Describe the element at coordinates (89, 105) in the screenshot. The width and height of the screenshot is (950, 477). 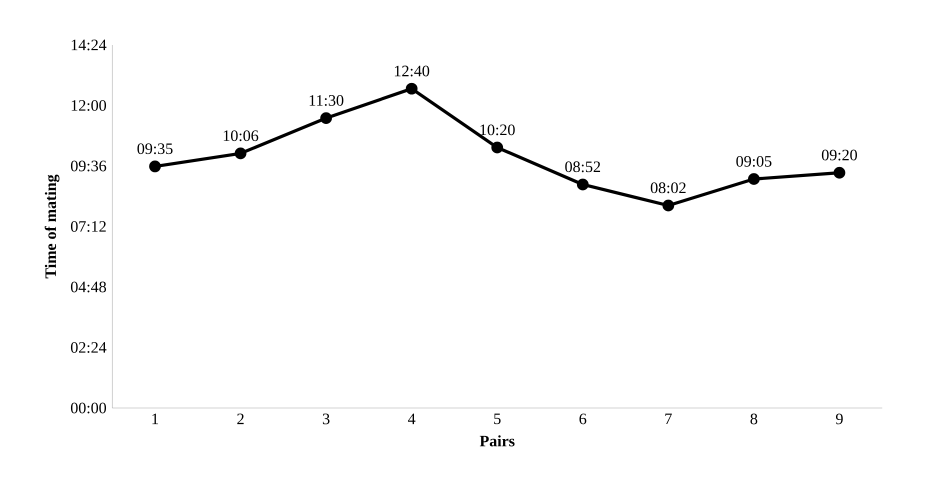
I see `y-tick-label: 12:00` at that location.